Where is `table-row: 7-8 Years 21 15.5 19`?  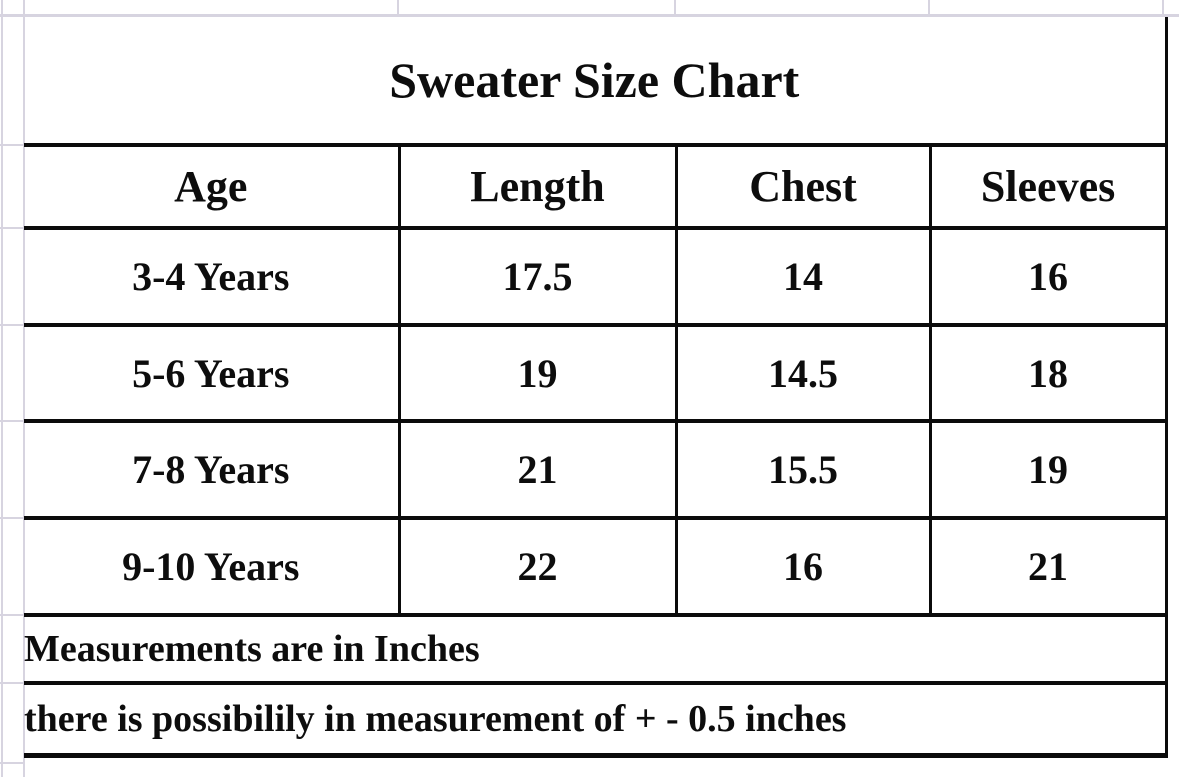
table-row: 7-8 Years 21 15.5 19 is located at coordinates (596, 470).